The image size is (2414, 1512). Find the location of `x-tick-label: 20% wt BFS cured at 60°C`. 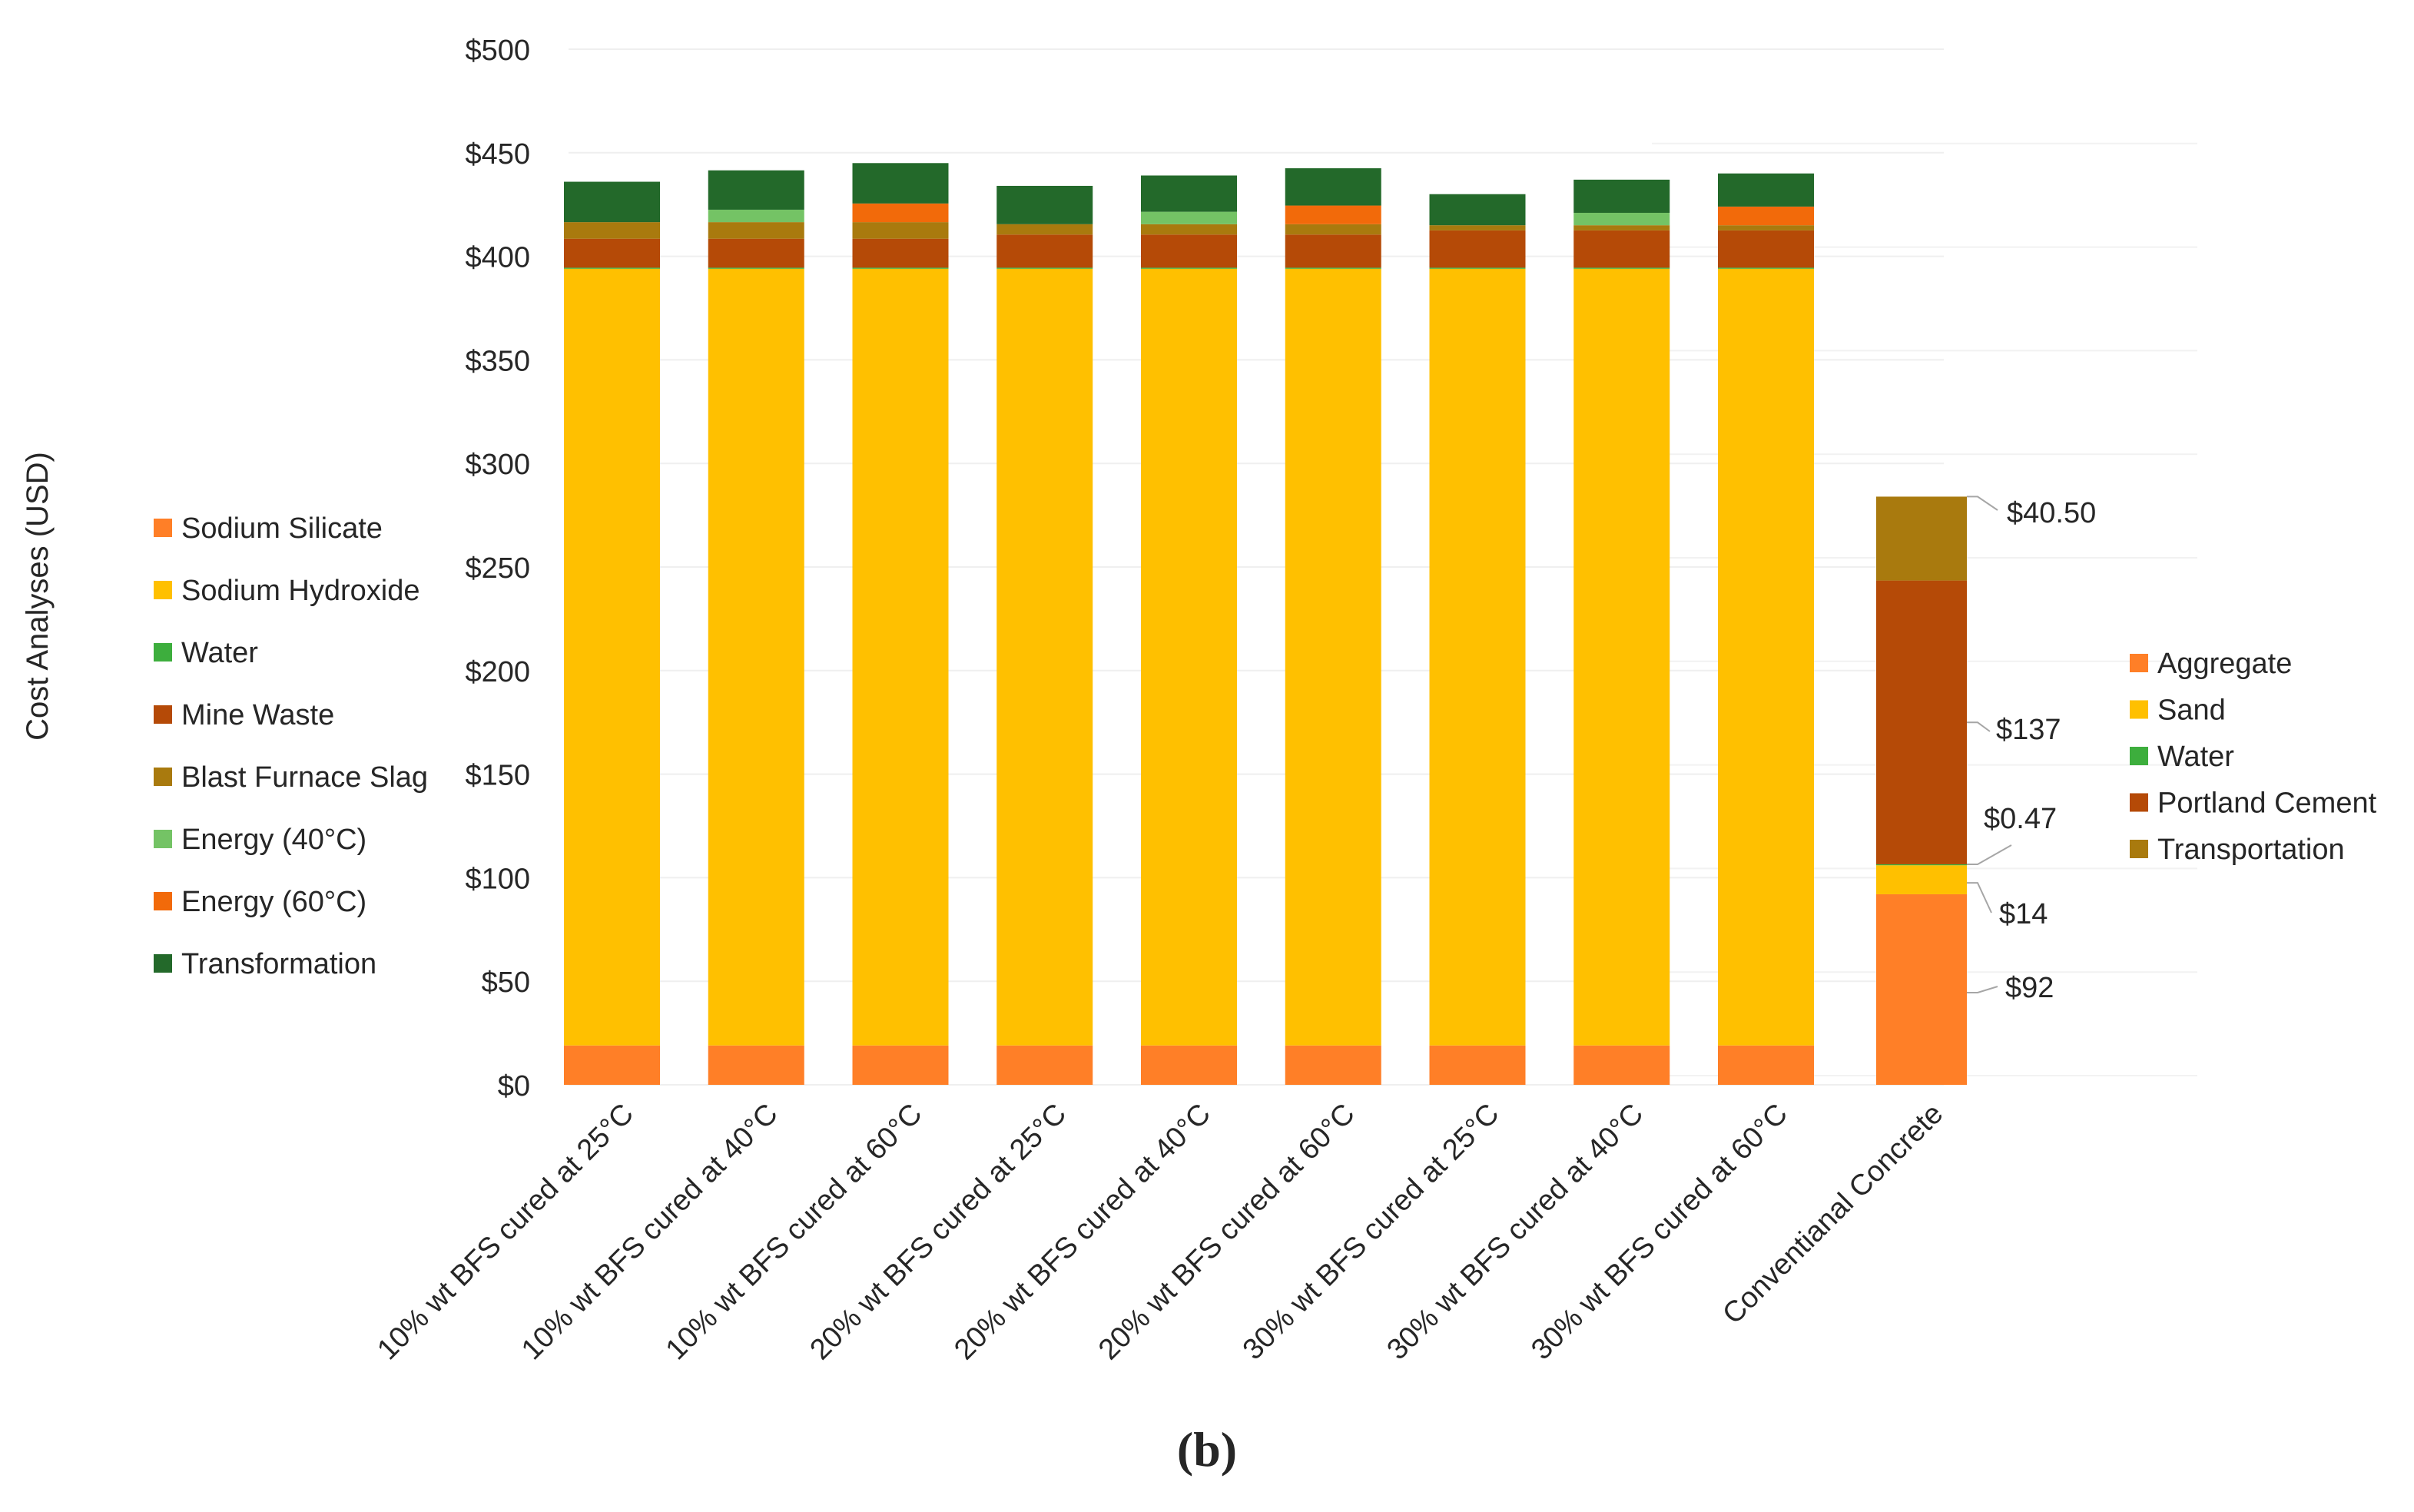

x-tick-label: 20% wt BFS cured at 60°C is located at coordinates (1227, 1232).